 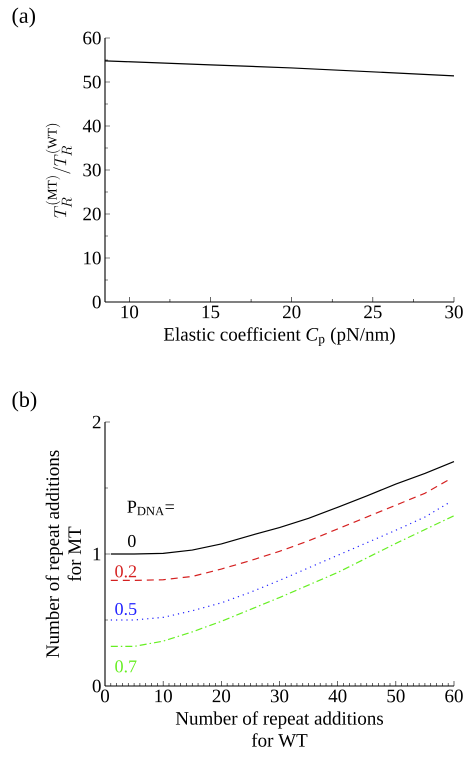 I want to click on x-tick-label: 15, so click(x=211, y=312).